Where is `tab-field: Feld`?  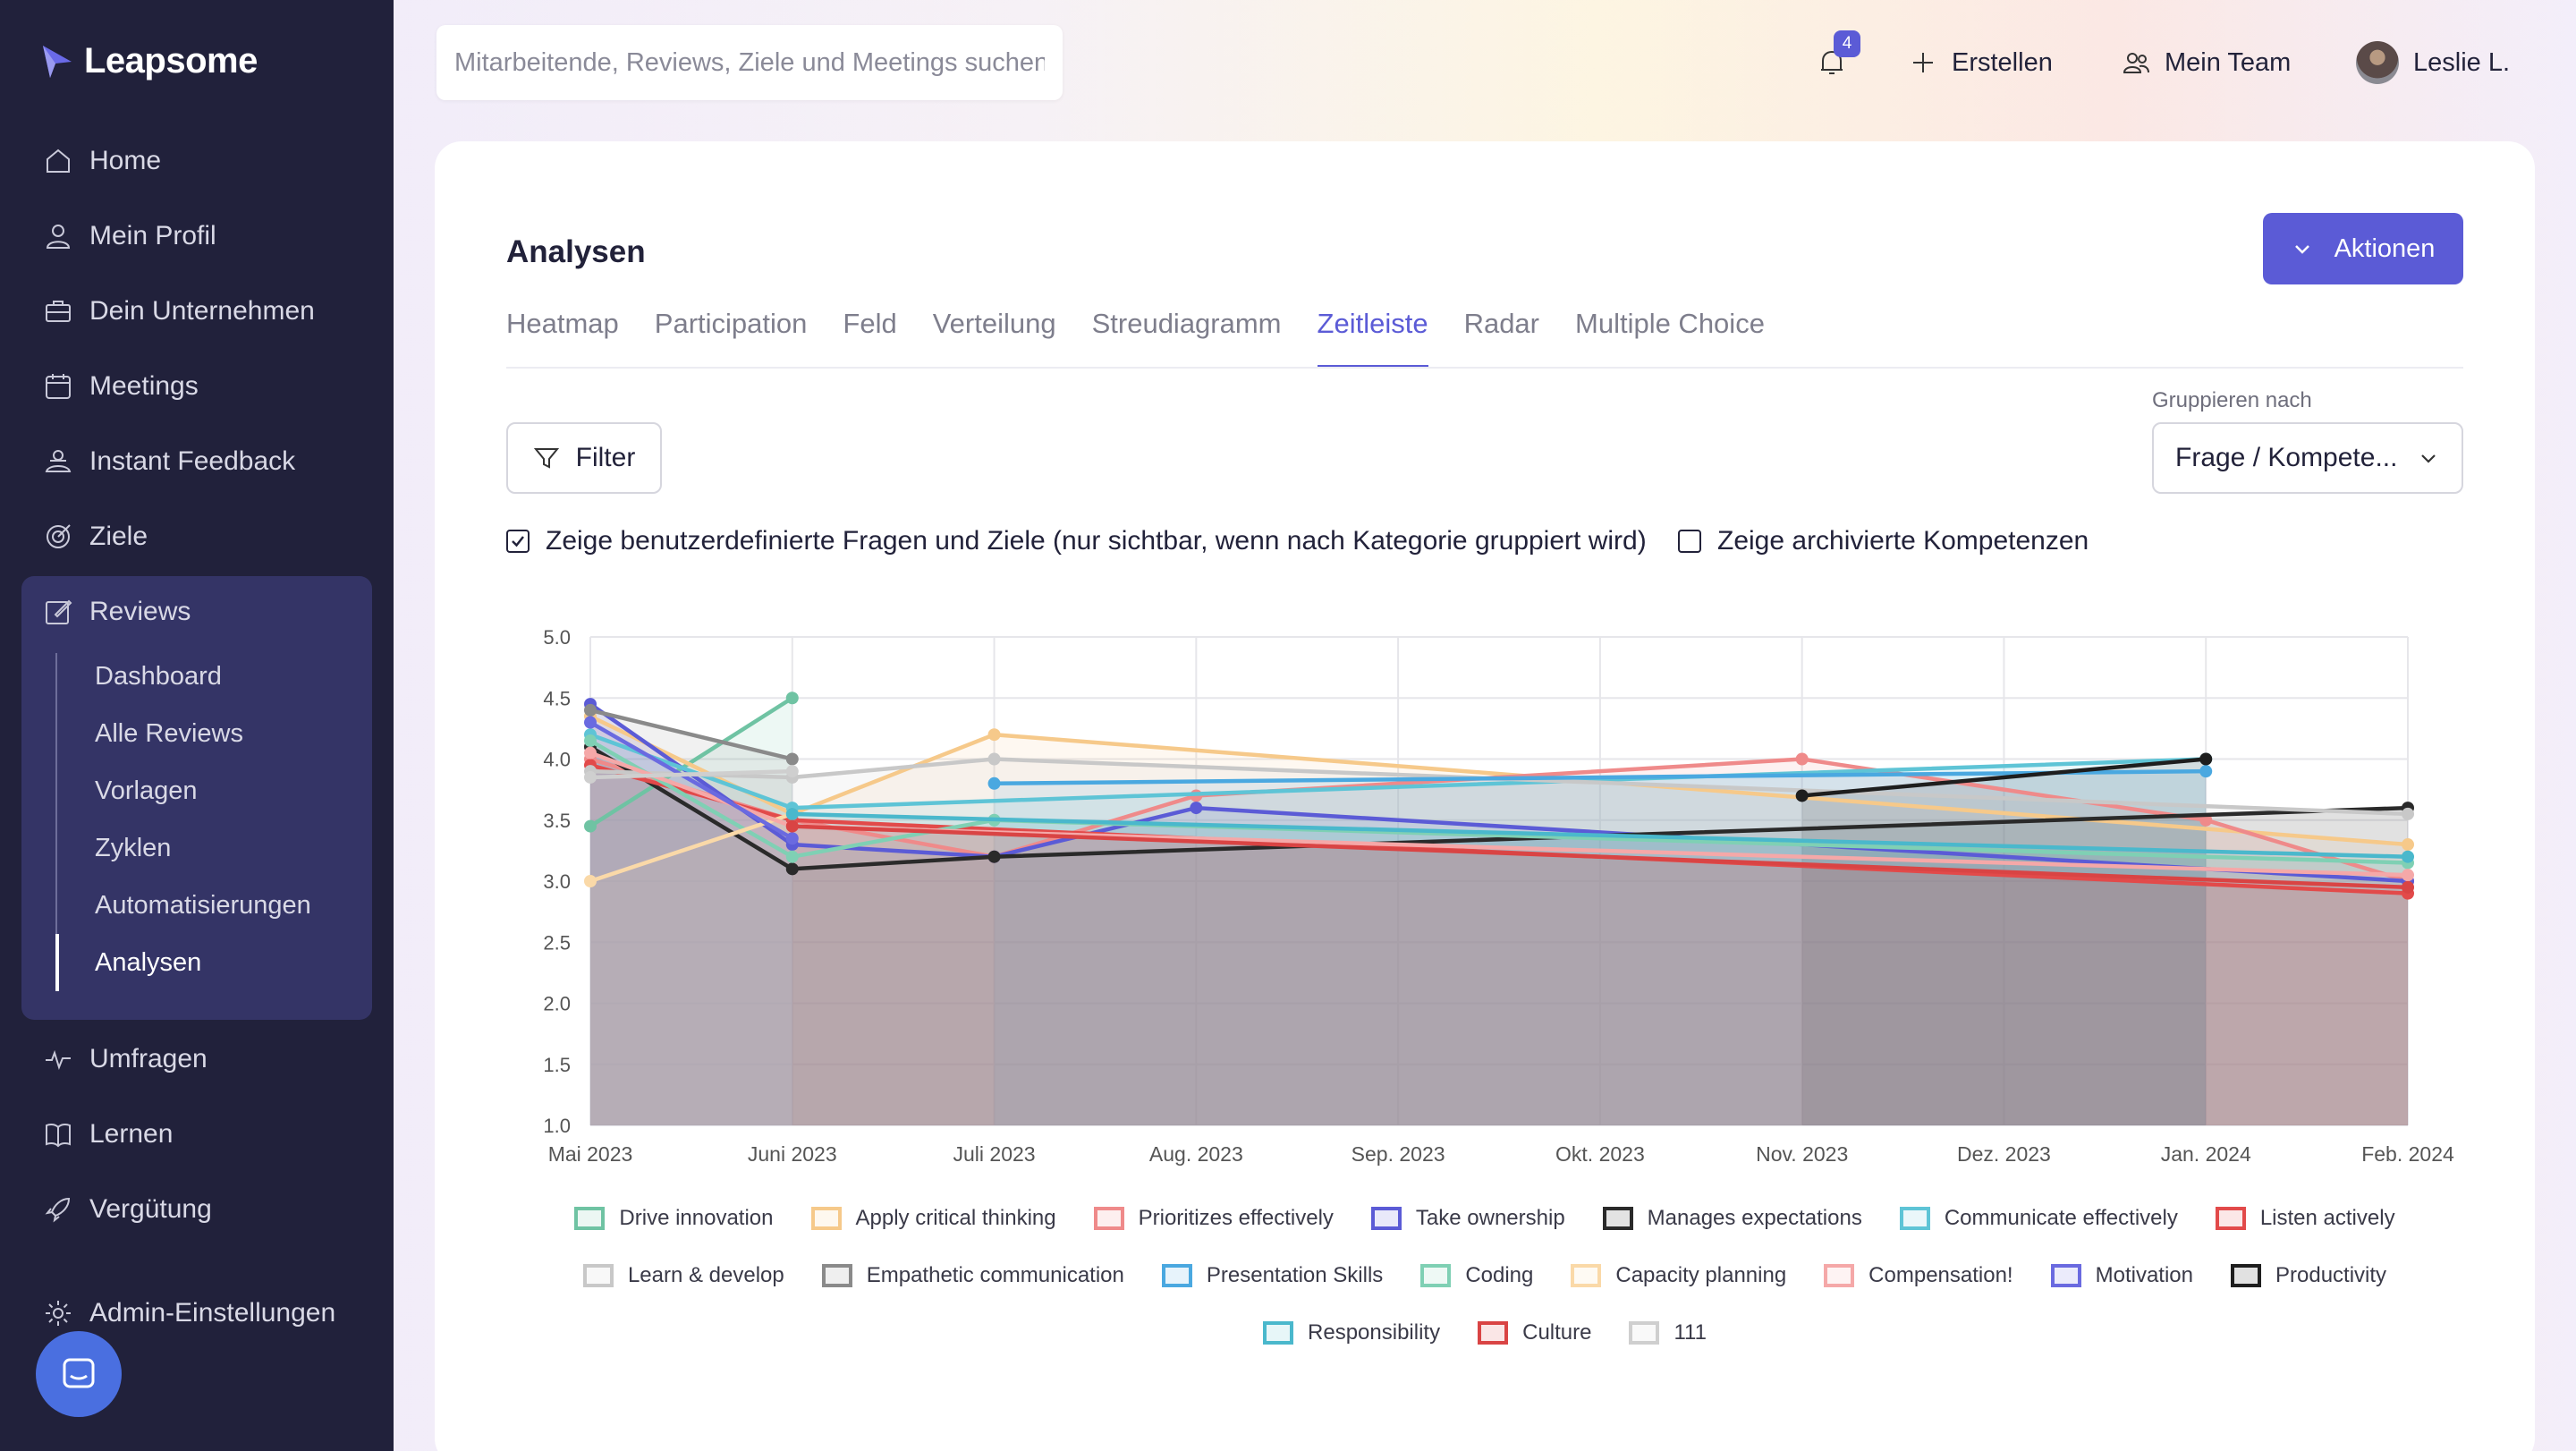
tab-field: Feld is located at coordinates (870, 323).